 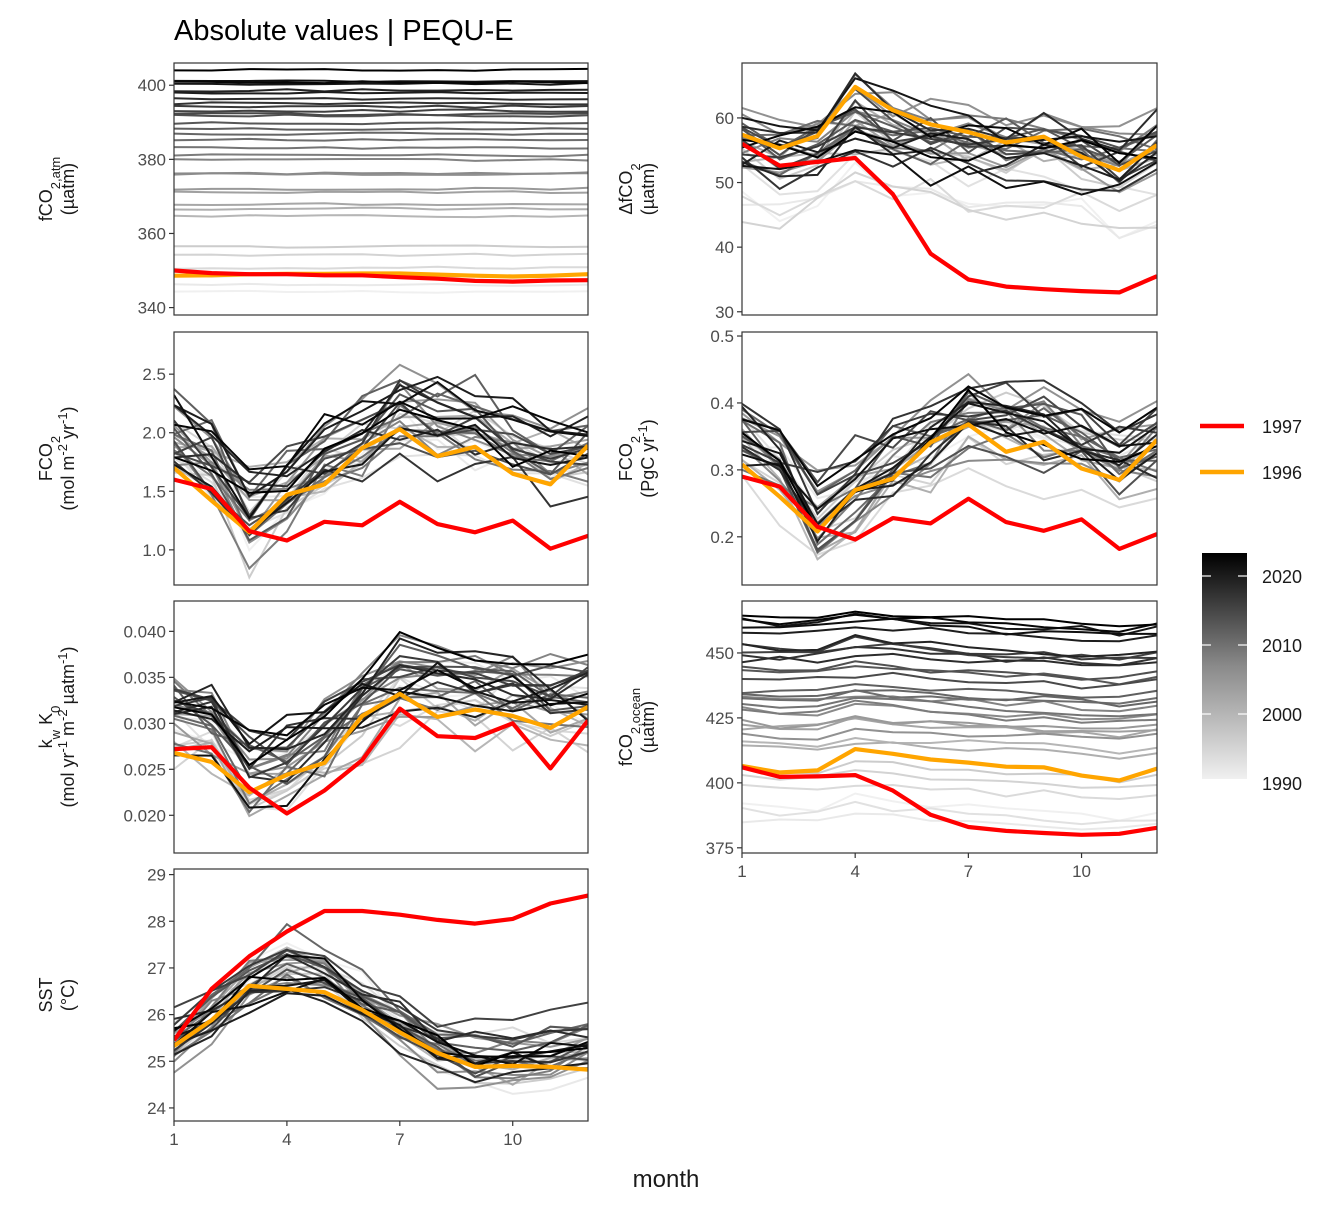 I want to click on series-line-1992, so click(x=949, y=813).